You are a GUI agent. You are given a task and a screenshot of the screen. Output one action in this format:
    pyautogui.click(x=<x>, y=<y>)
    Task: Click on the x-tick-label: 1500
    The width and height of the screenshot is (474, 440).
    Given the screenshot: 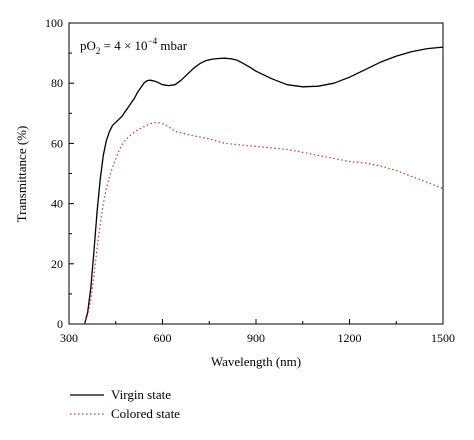 What is the action you would take?
    pyautogui.click(x=443, y=338)
    